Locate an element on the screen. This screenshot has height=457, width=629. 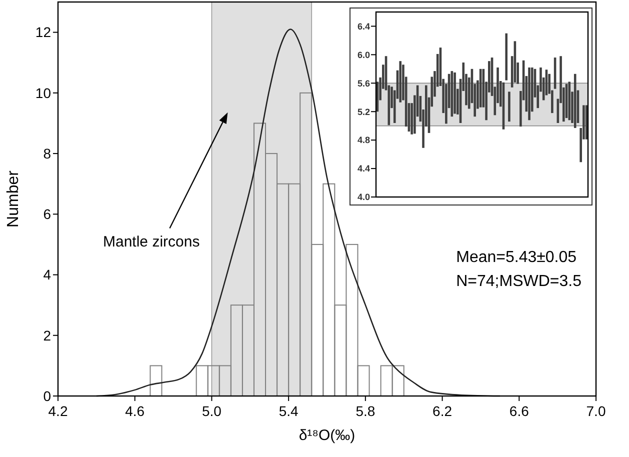
y-tick-label: 0 is located at coordinates (47, 396).